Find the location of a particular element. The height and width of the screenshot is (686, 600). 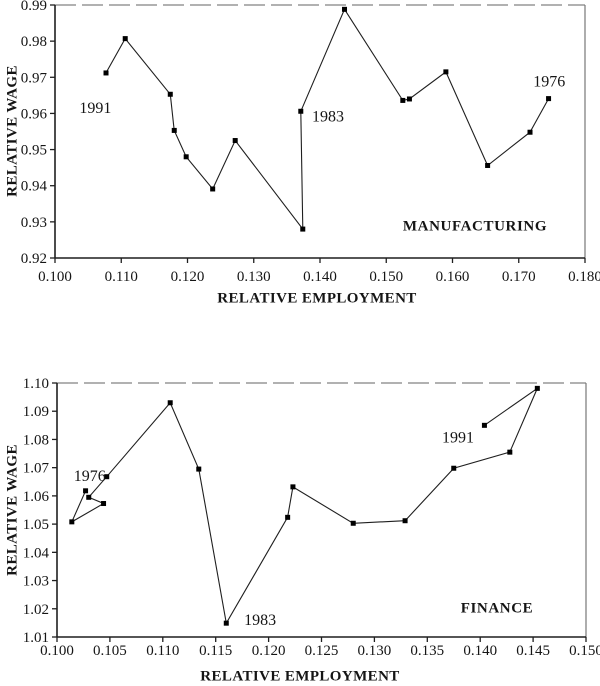

y-tick-label: 1.09 is located at coordinates (36, 412).